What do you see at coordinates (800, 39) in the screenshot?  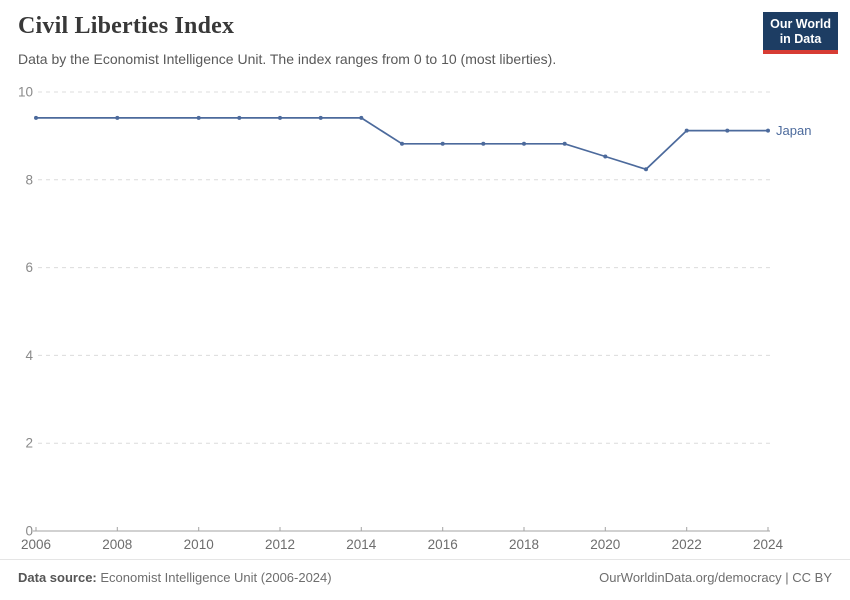 I see `owid-logo-line2: in Data` at bounding box center [800, 39].